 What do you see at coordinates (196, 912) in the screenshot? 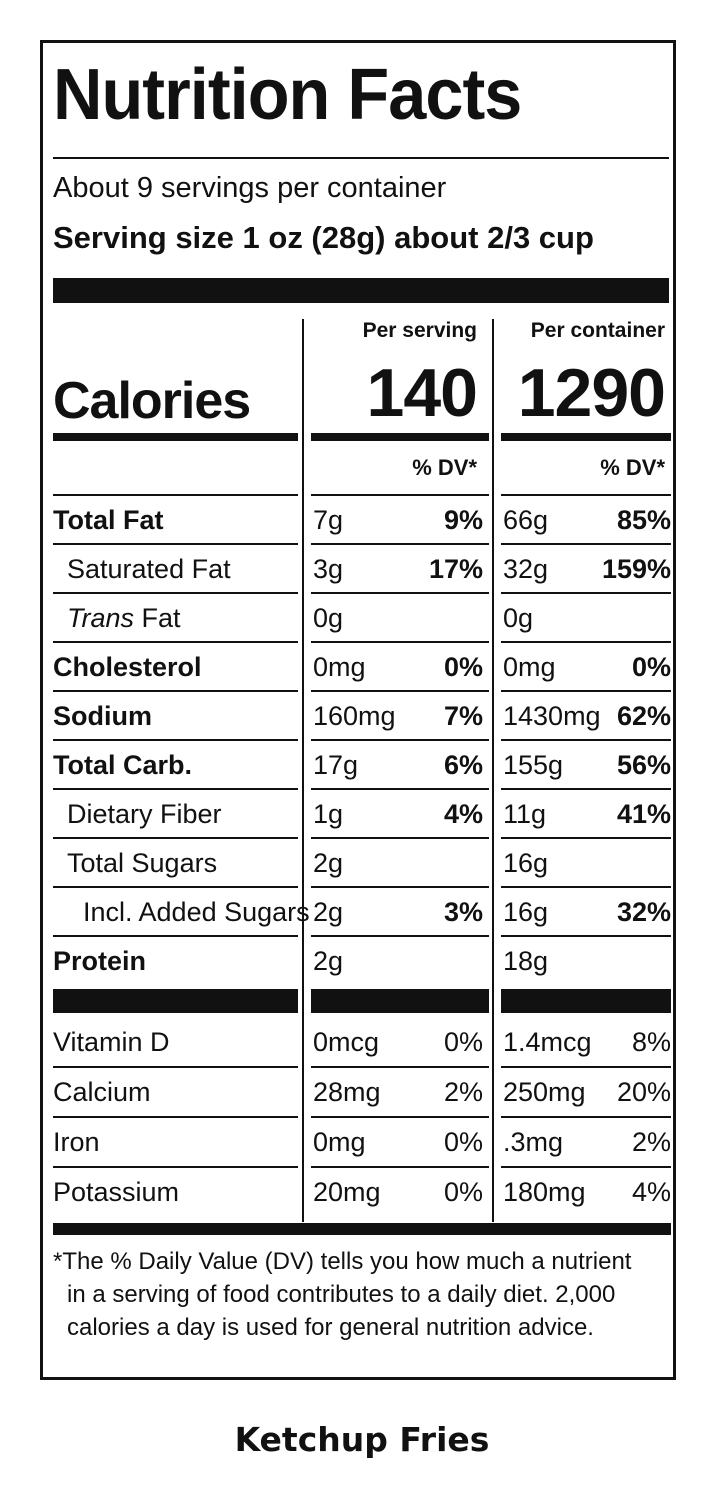
I see `nutrients-name: Incl. Added Sugars` at bounding box center [196, 912].